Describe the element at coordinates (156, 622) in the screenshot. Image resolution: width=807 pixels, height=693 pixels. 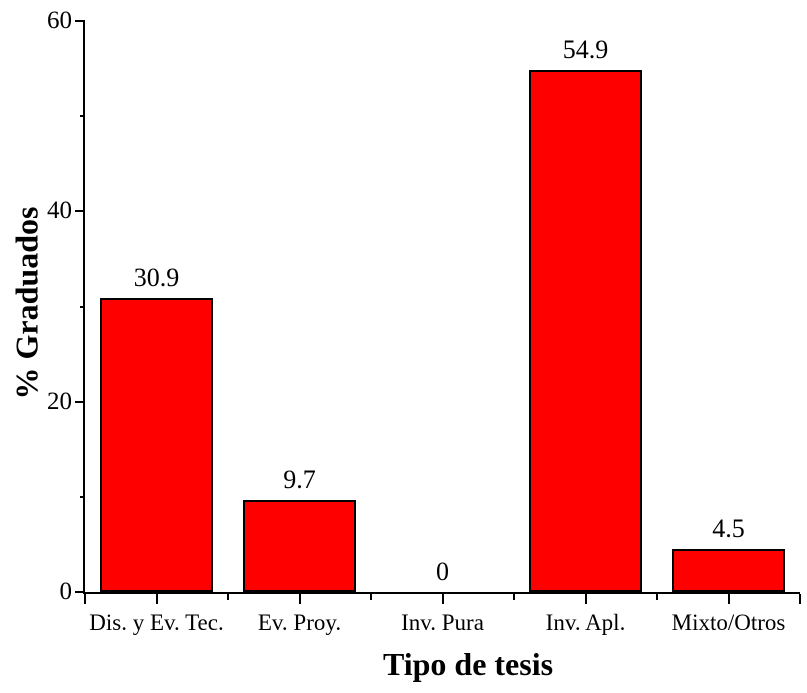
I see `x-category-label: Dis. y Ev. Tec.` at that location.